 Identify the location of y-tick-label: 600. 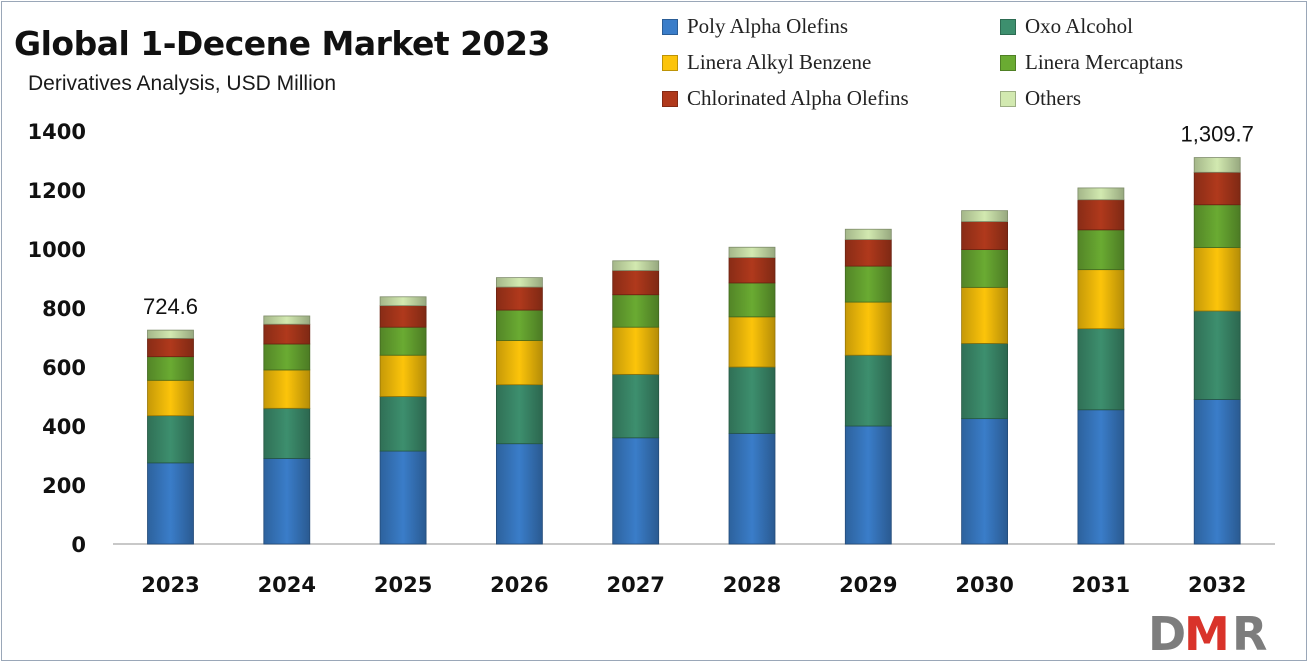
(64, 368).